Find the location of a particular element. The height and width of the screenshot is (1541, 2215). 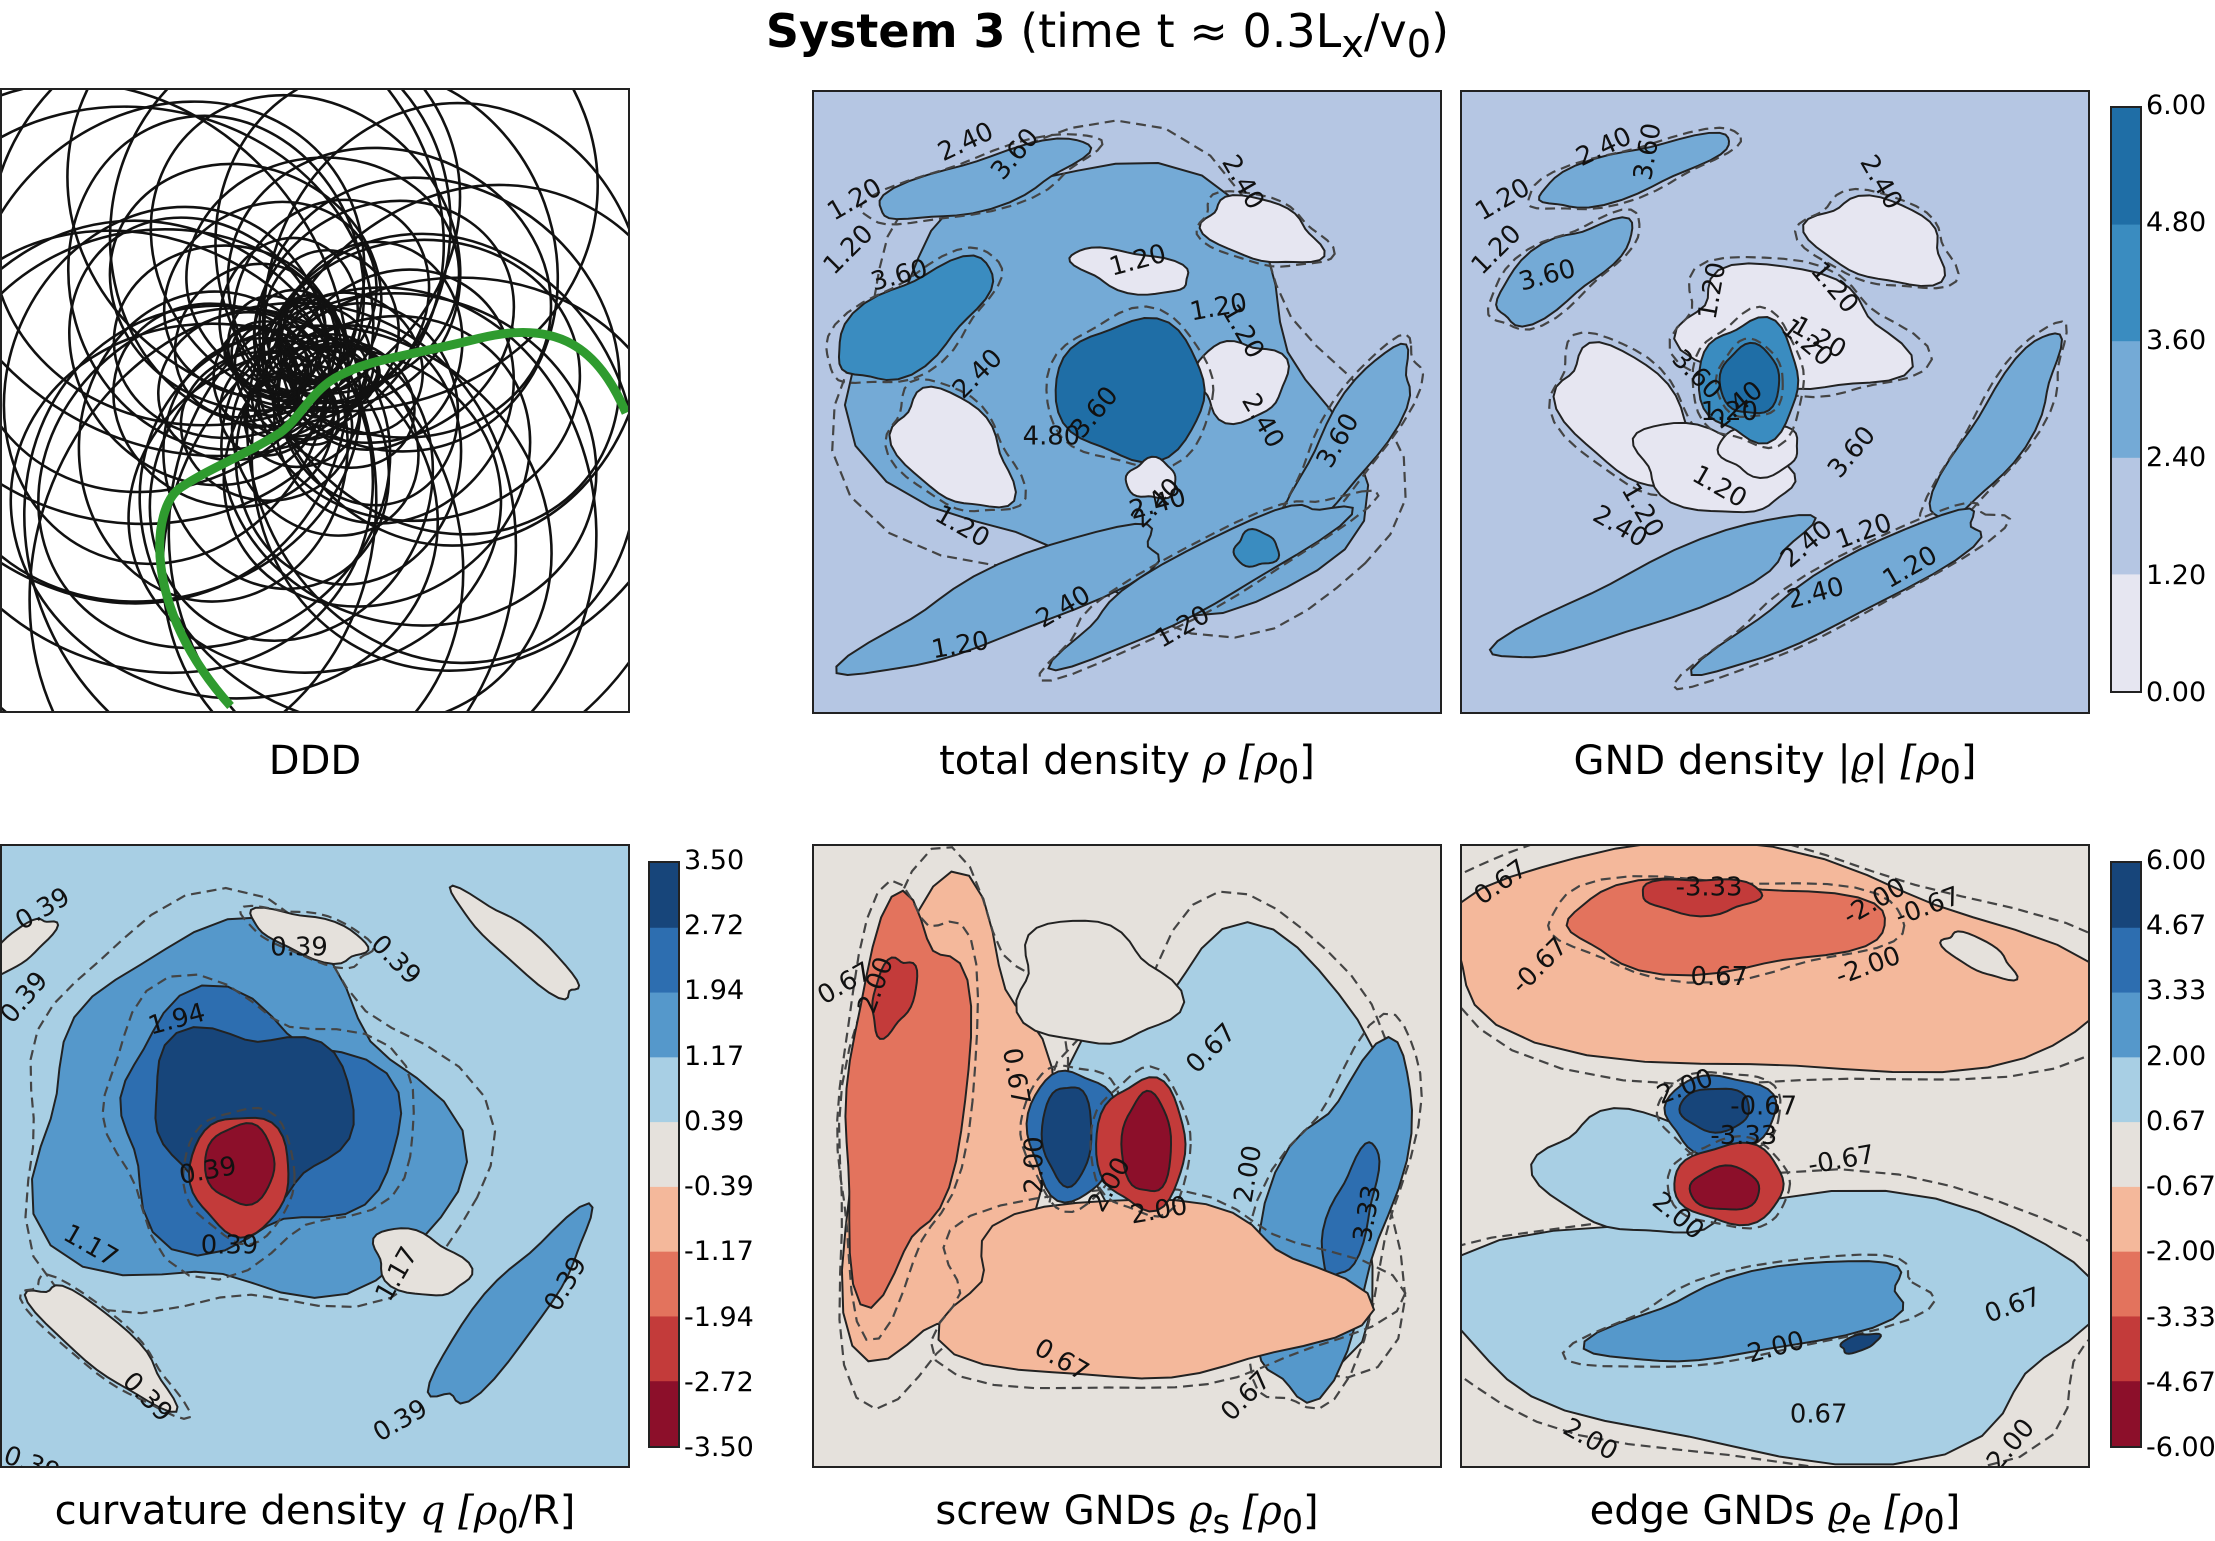

colorbar-tick-label: 0.00 is located at coordinates (2176, 692).